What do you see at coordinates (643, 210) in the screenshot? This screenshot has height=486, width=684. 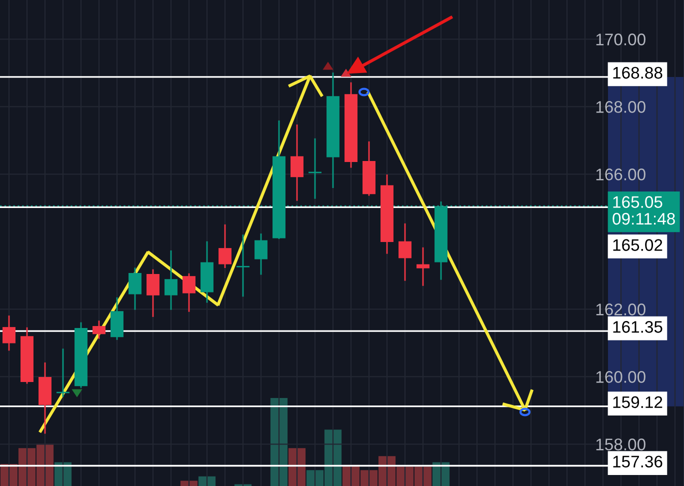 I see `ref-line-label: 165.05 09:11:48` at bounding box center [643, 210].